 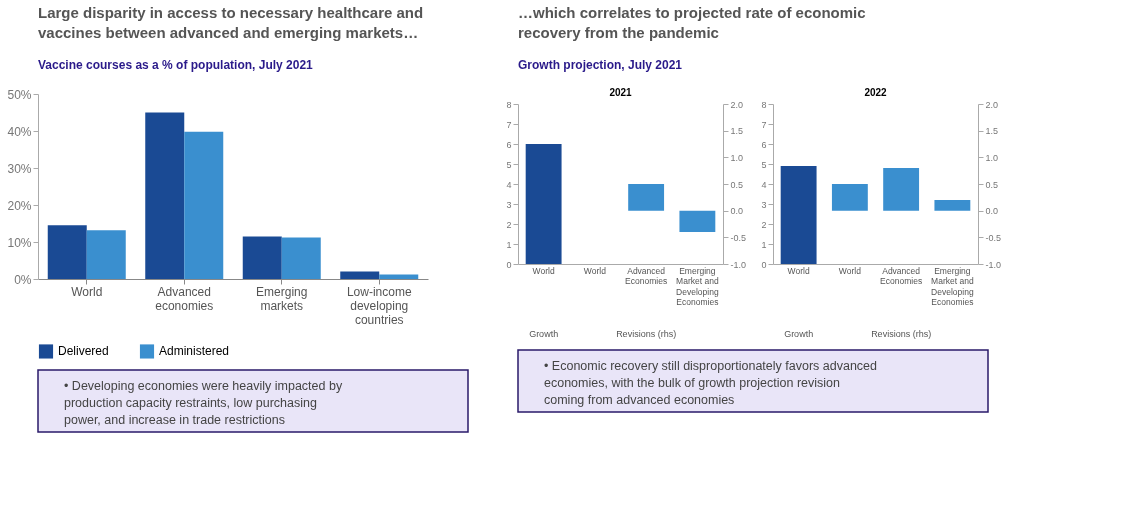 What do you see at coordinates (203, 403) in the screenshot?
I see `text: • Developing economies were heavily impacted by production capacity restraints, low purchasing power, and increase in trade restrictions` at bounding box center [203, 403].